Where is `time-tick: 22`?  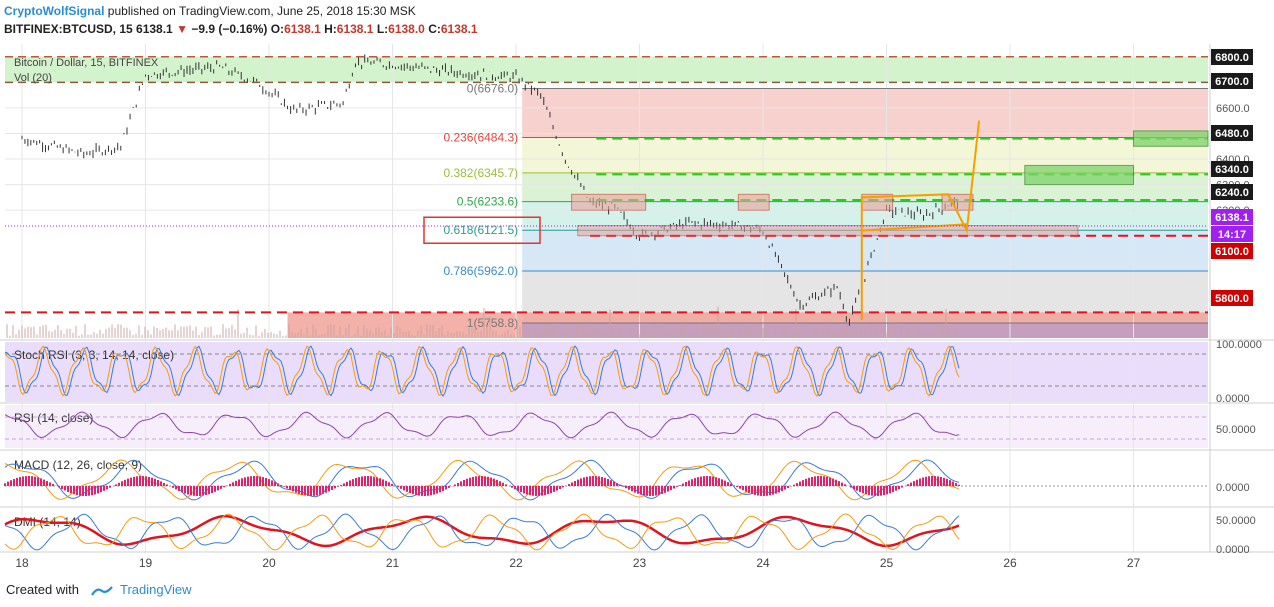 time-tick: 22 is located at coordinates (516, 563).